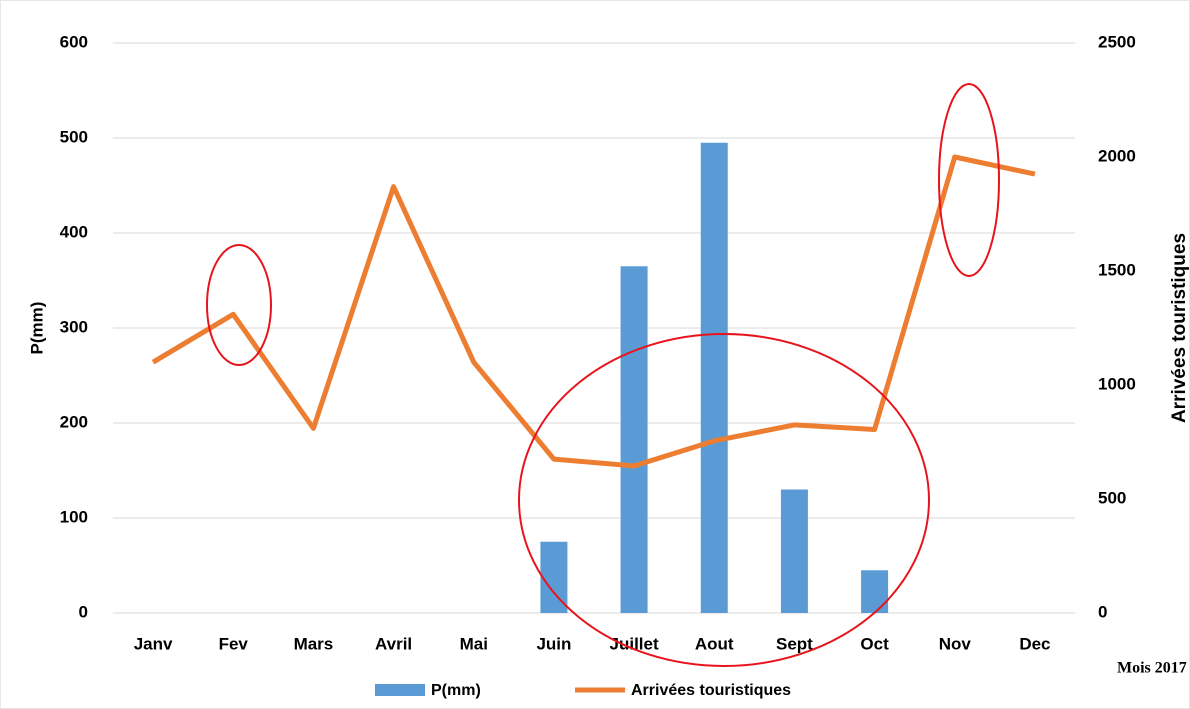 The image size is (1190, 709). I want to click on y2-tick-label: 2500, so click(1117, 41).